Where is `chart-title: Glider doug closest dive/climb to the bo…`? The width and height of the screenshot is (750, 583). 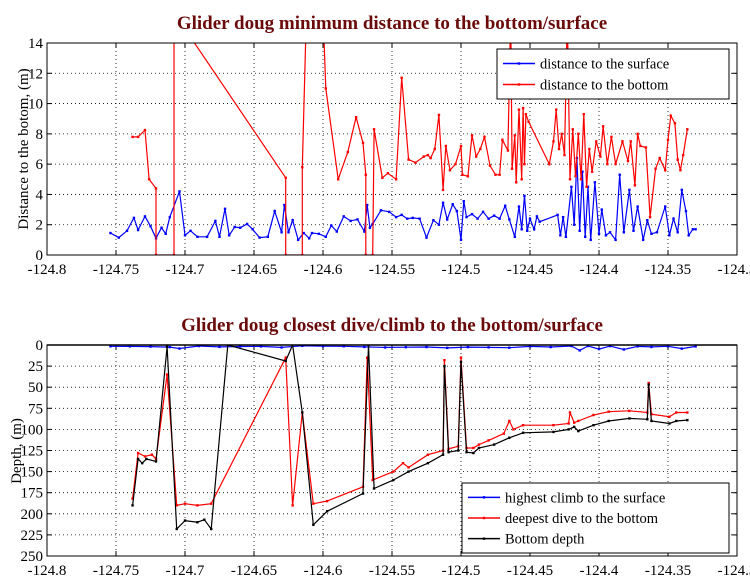
chart-title: Glider doug closest dive/climb to the bo… is located at coordinates (392, 325).